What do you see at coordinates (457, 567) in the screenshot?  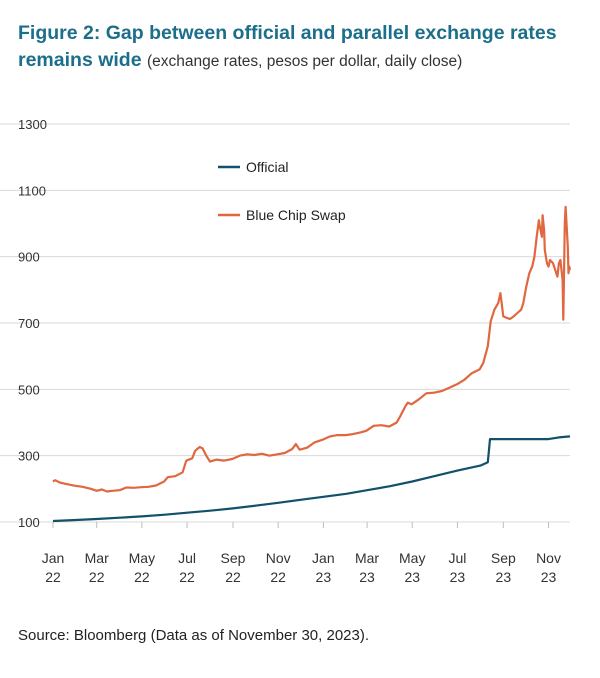 I see `x-tick-label-9: Jul 23` at bounding box center [457, 567].